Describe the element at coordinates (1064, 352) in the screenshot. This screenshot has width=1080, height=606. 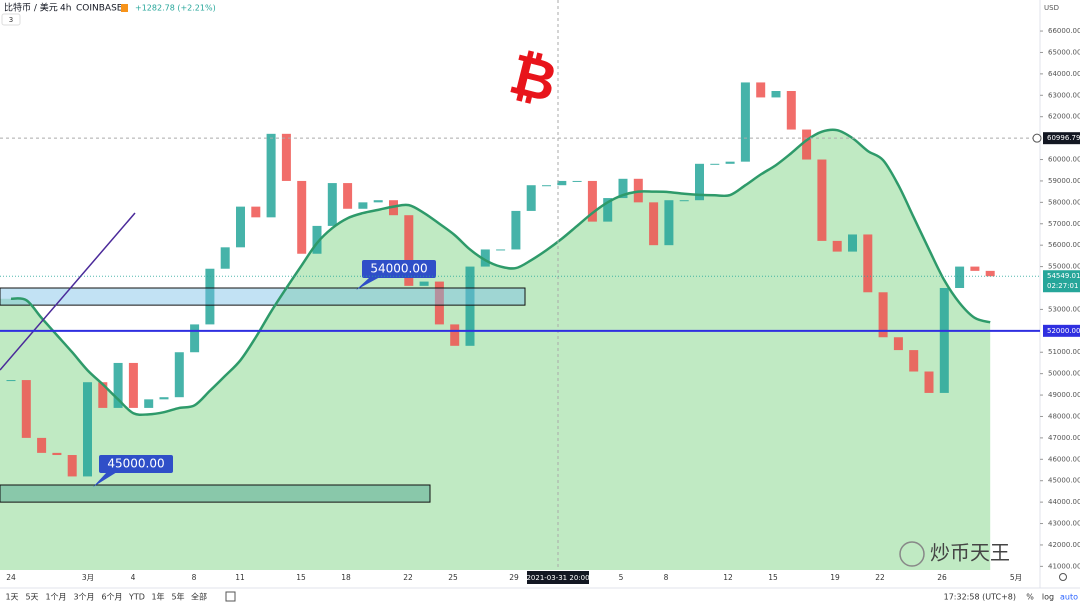
I see `y-tick-label: 51000.00` at that location.